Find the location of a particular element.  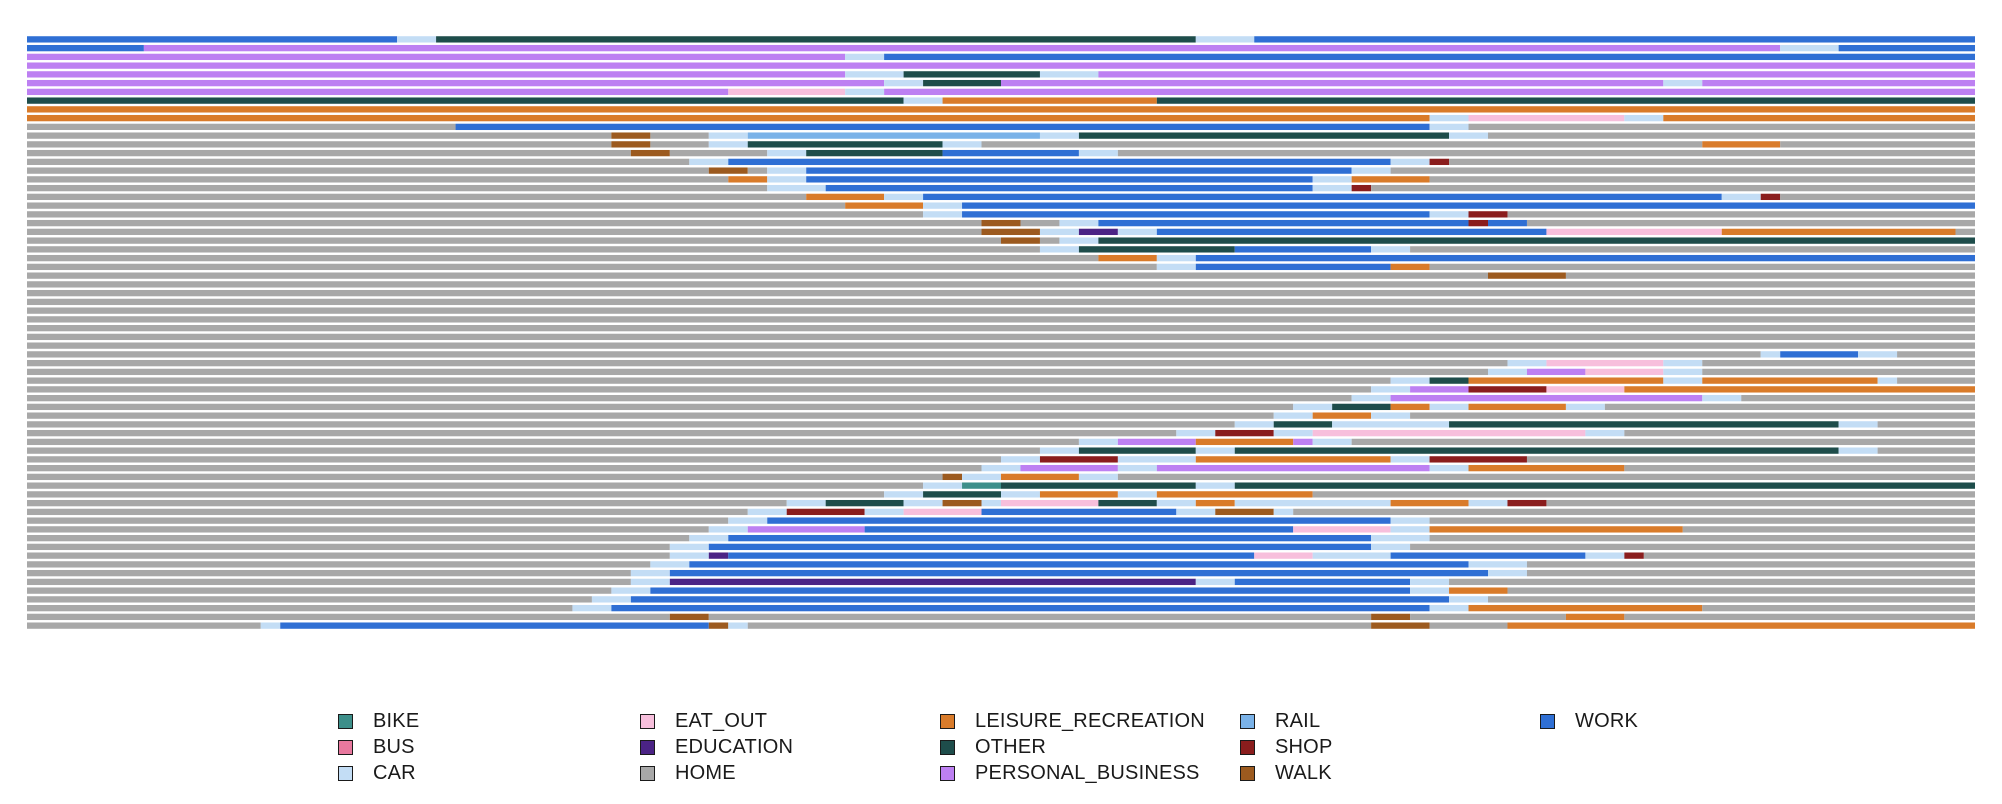

legend-label: WORK is located at coordinates (1607, 720).